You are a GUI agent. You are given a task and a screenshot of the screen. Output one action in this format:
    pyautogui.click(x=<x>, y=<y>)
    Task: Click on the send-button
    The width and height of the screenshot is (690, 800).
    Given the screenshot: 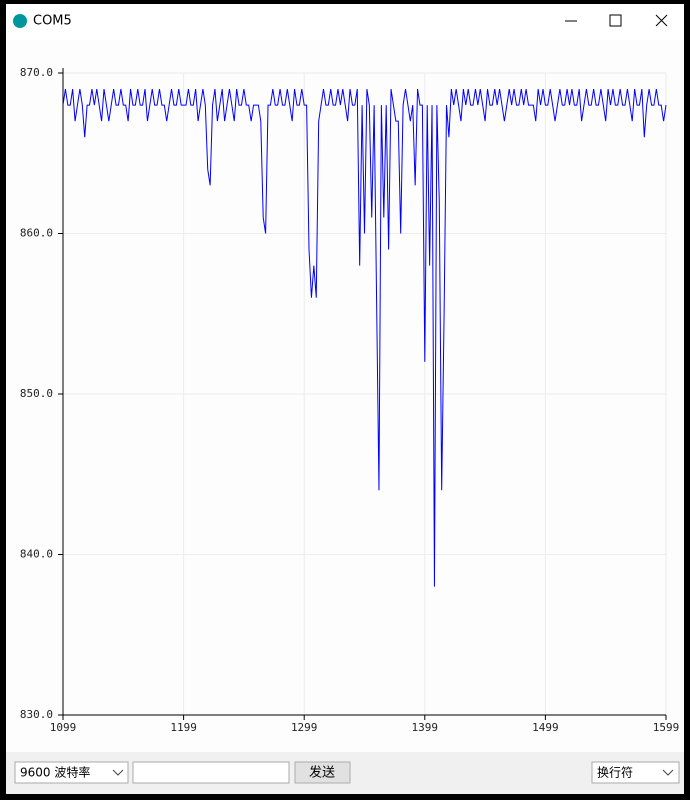 What is the action you would take?
    pyautogui.click(x=322, y=772)
    